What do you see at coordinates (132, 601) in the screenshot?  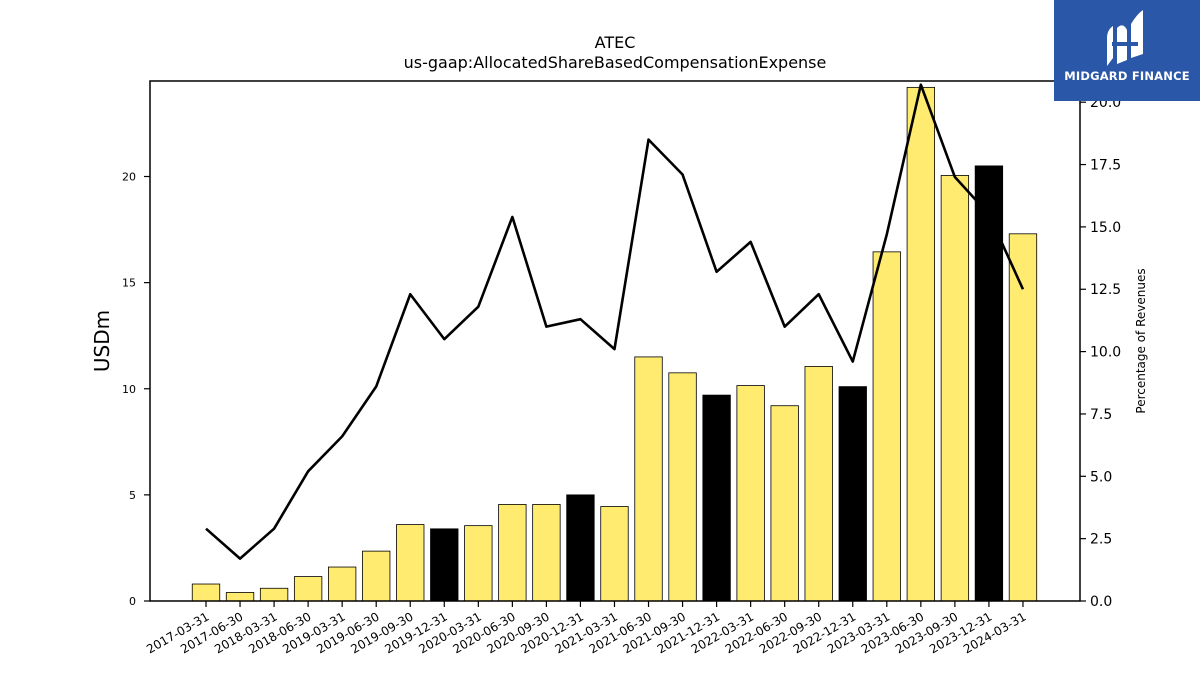 I see `y-tick-label: 0` at bounding box center [132, 601].